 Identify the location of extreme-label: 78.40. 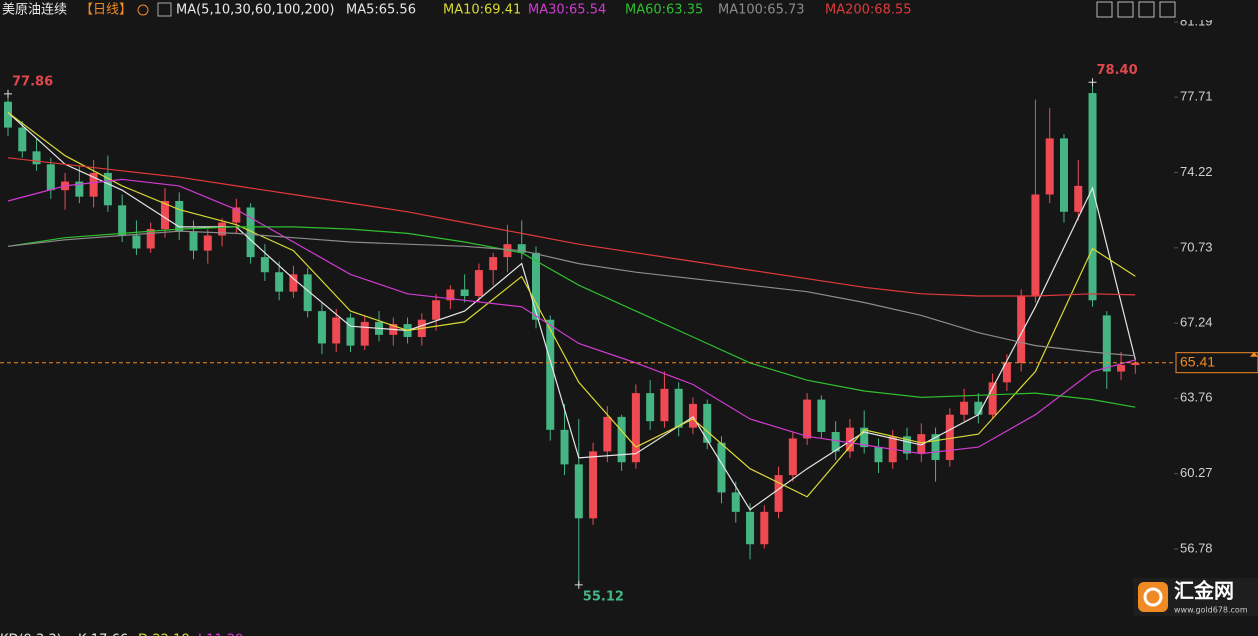
(1117, 70).